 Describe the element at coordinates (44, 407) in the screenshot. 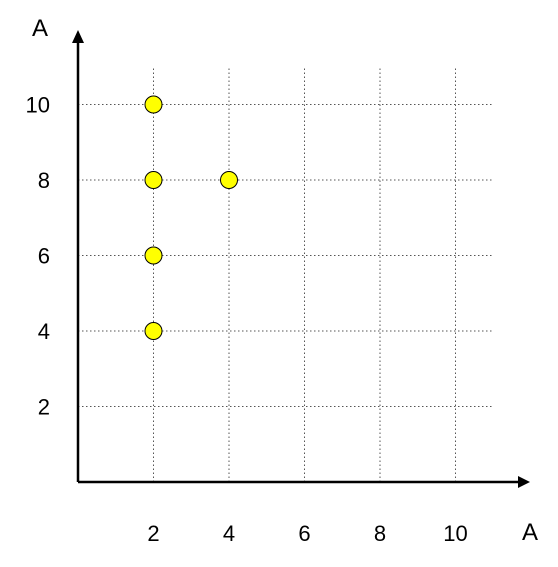

I see `y-tick-label: 2` at that location.